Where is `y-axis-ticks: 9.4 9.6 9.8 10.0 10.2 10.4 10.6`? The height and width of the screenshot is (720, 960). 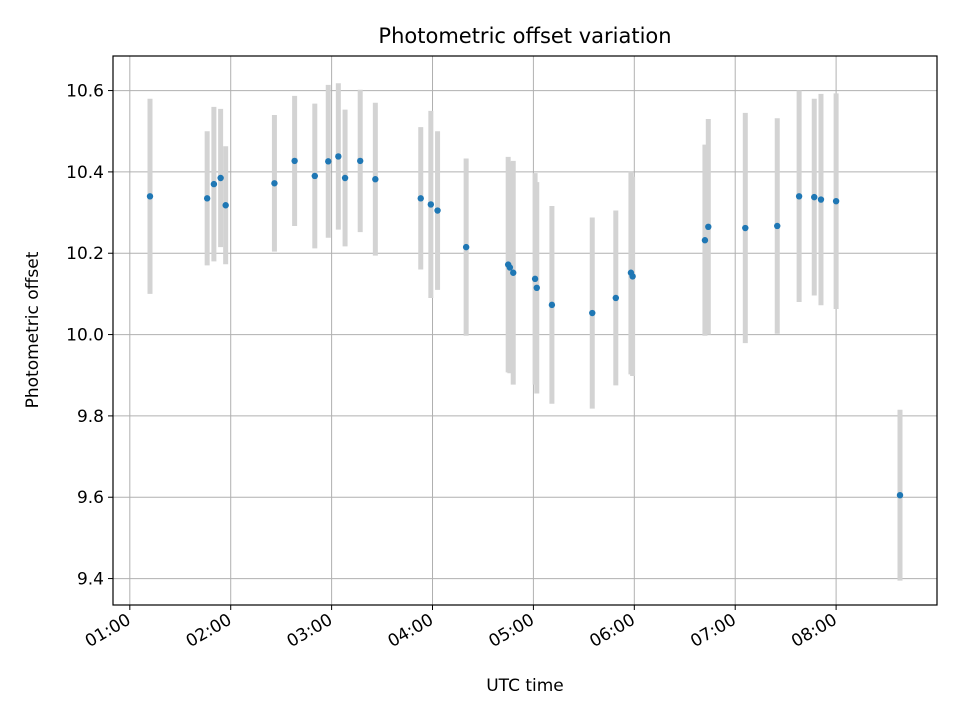
y-axis-ticks: 9.4 9.6 9.8 10.0 10.2 10.4 10.6 is located at coordinates (89, 336).